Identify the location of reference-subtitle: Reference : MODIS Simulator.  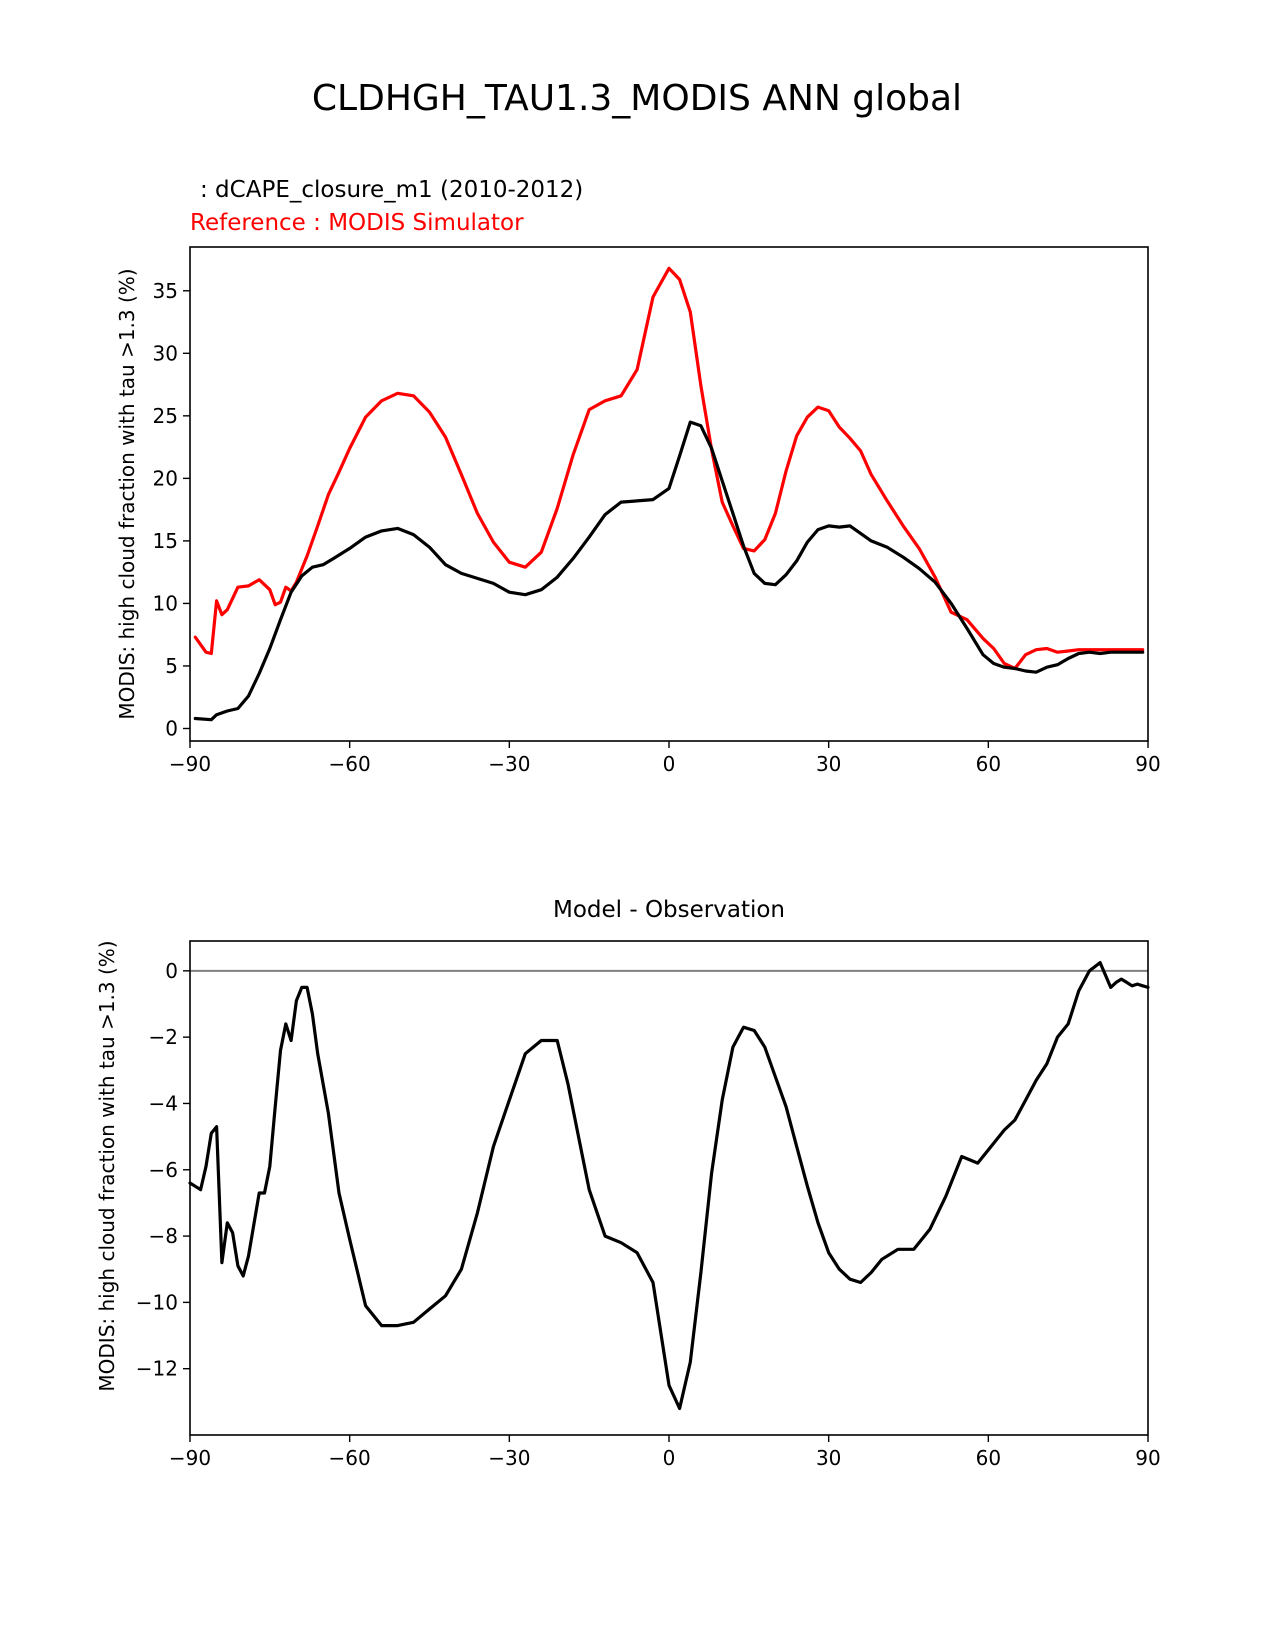
(357, 223).